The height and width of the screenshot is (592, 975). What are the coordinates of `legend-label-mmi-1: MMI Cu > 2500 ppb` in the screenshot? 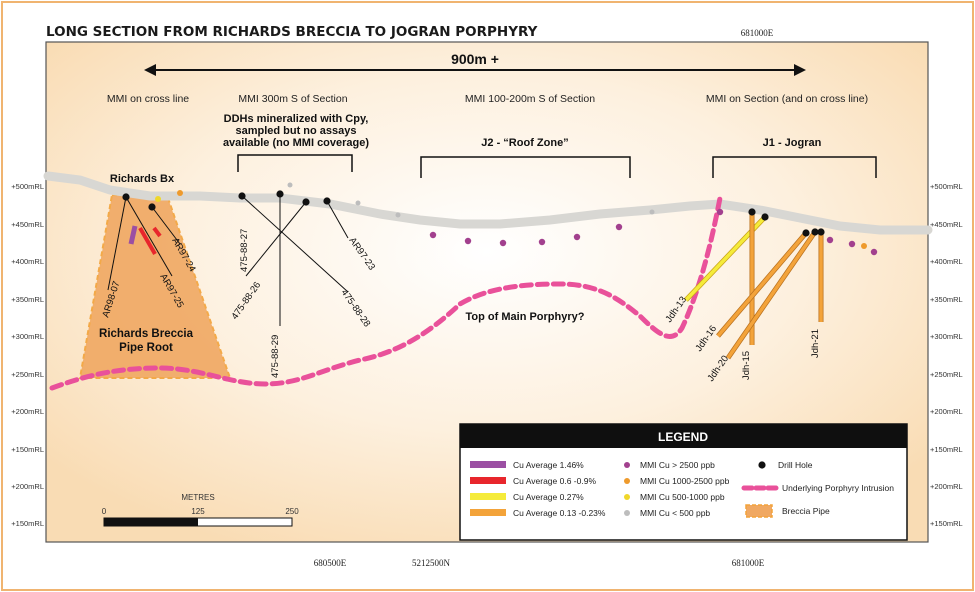 It's located at (677, 465).